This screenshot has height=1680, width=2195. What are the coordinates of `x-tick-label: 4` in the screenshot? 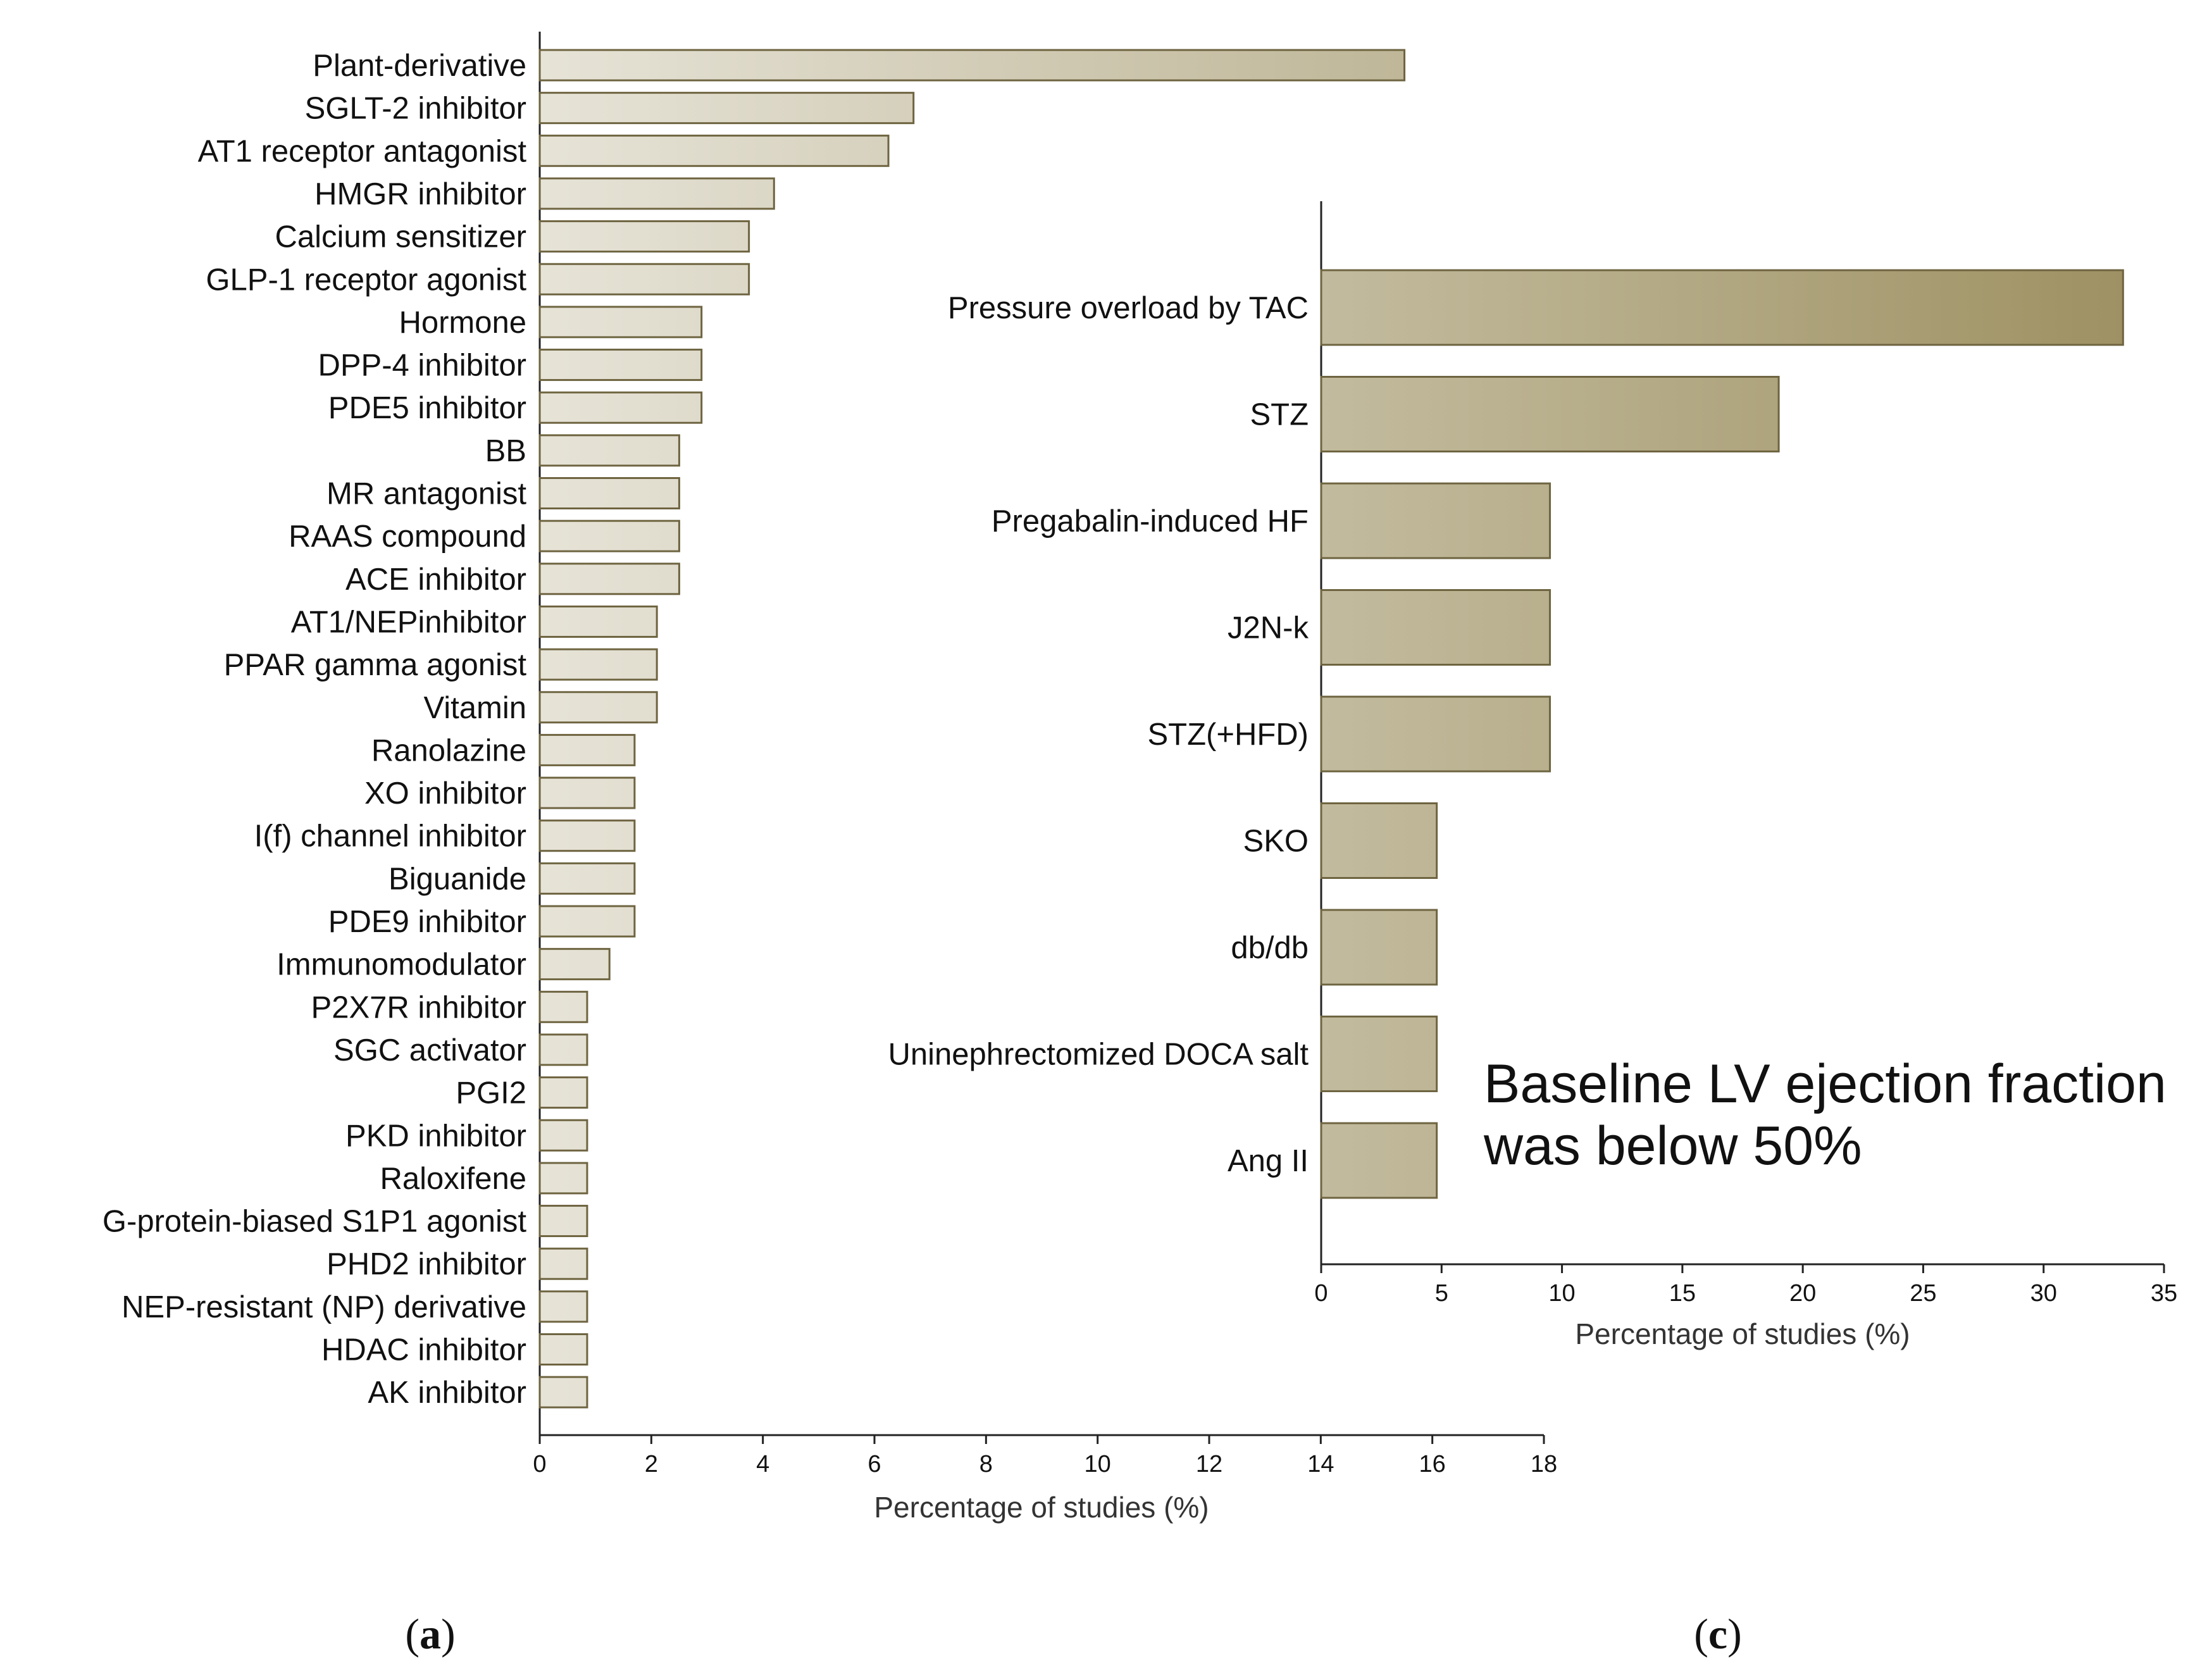 It's located at (762, 1465).